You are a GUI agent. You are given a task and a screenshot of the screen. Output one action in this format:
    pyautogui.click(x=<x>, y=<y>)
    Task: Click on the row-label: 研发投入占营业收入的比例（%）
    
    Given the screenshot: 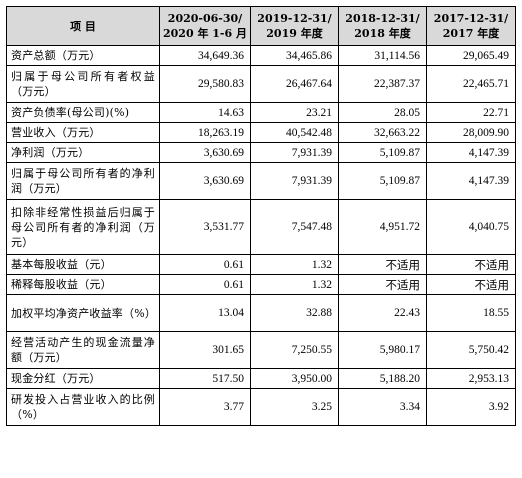 What is the action you would take?
    pyautogui.click(x=83, y=407)
    